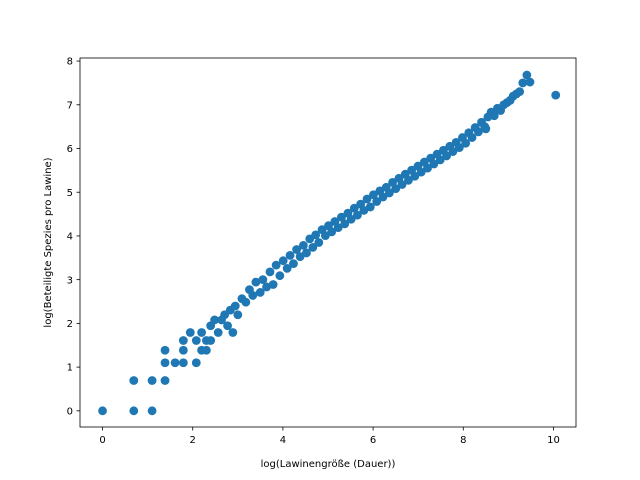 The width and height of the screenshot is (640, 480). I want to click on x-axis-ticks: 0 2 4 6 8 10, so click(329, 436).